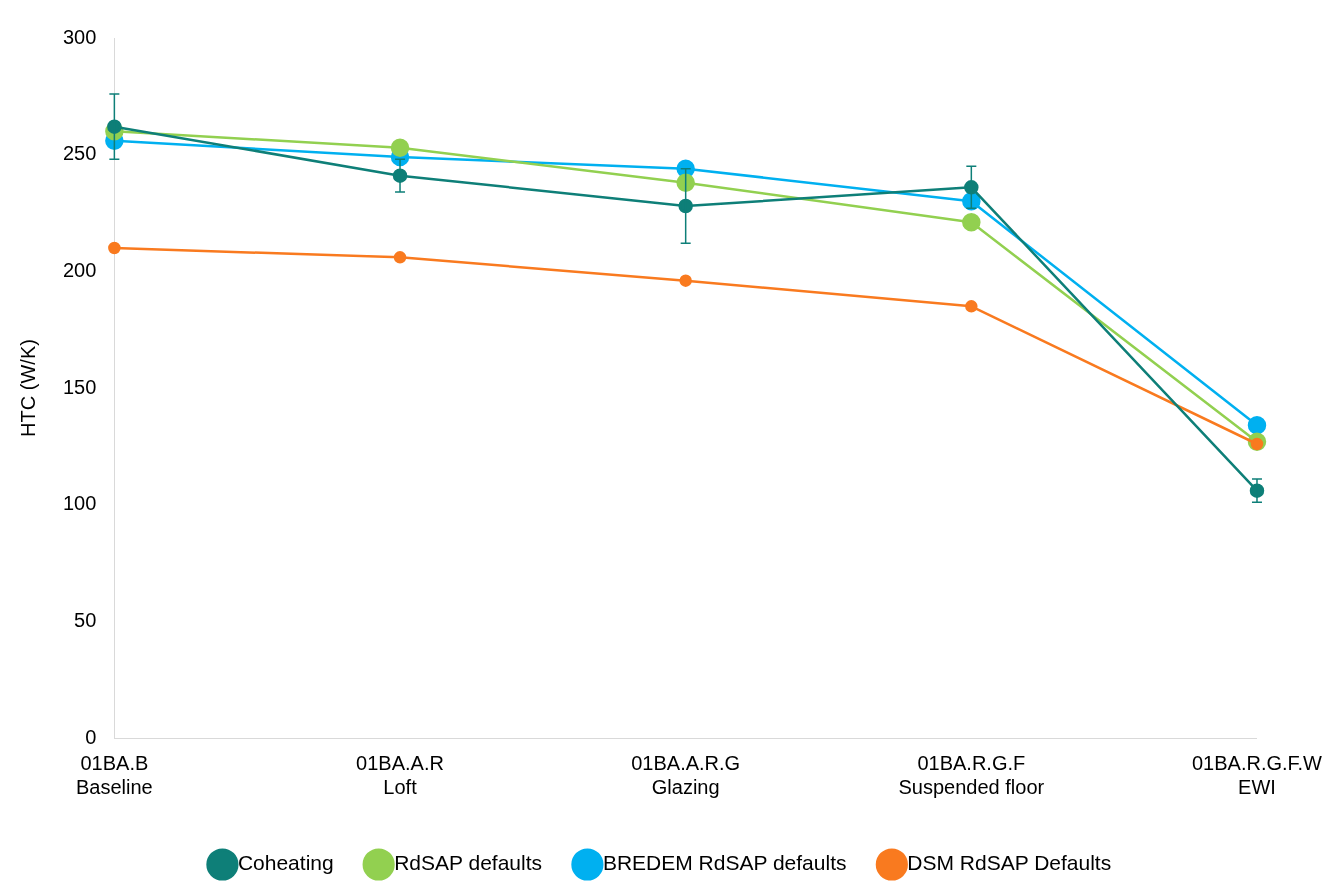 This screenshot has width=1344, height=893. Describe the element at coordinates (114, 774) in the screenshot. I see `x-tick-label: 01BA.B Baseline` at that location.